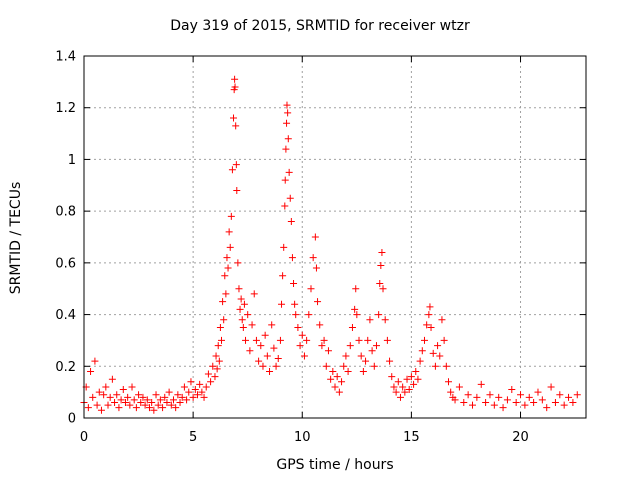 The image size is (640, 480). Describe the element at coordinates (65, 315) in the screenshot. I see `y-tick-label: 0.4` at that location.